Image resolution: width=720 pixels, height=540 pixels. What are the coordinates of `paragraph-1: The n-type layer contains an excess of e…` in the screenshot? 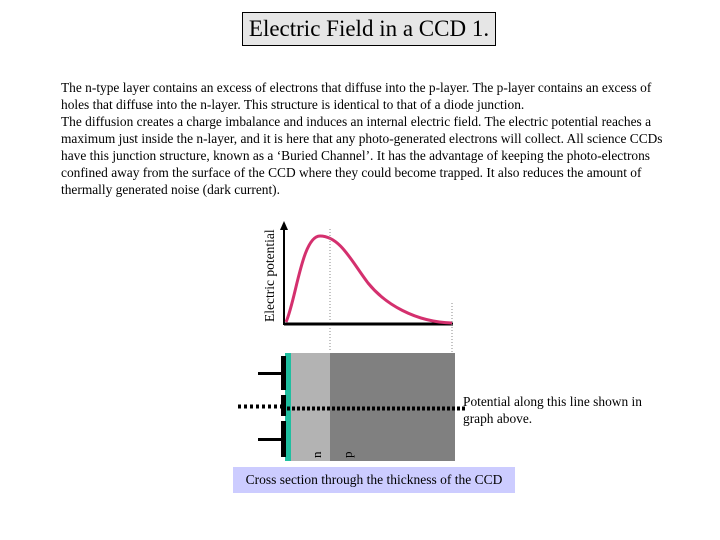 It's located at (356, 96).